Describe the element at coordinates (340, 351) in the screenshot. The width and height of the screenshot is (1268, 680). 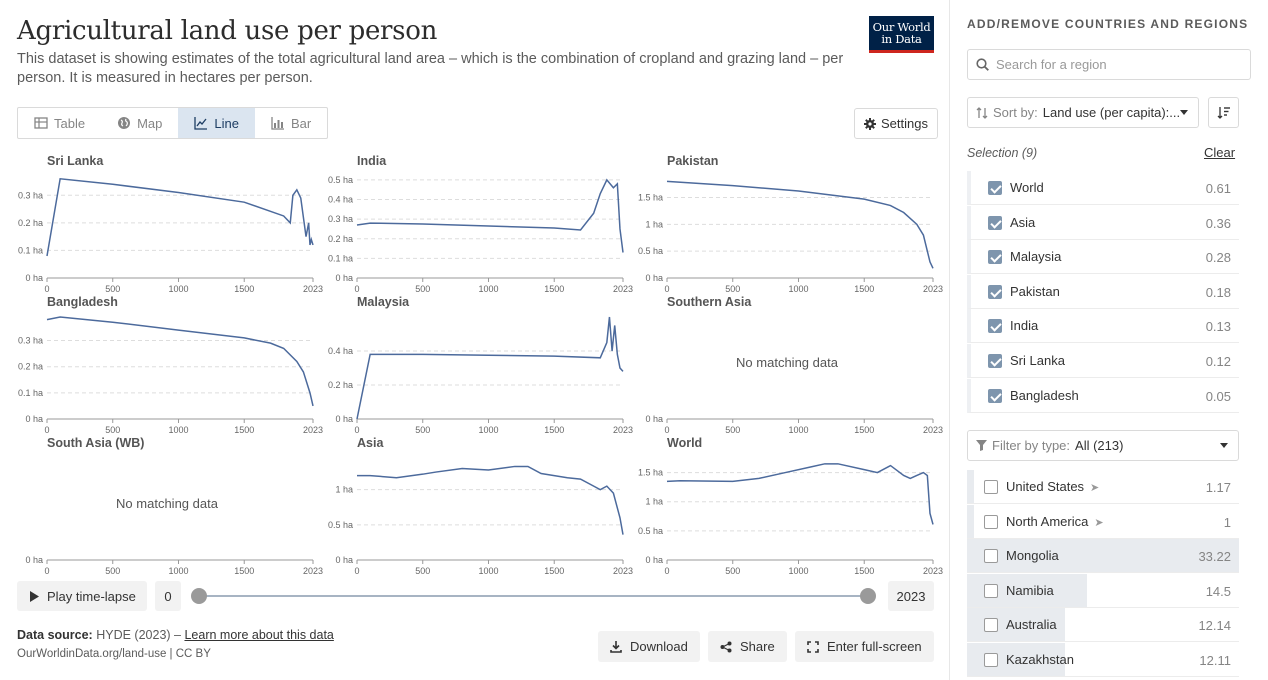
I see `y-tick-label: 0.4 ha` at that location.